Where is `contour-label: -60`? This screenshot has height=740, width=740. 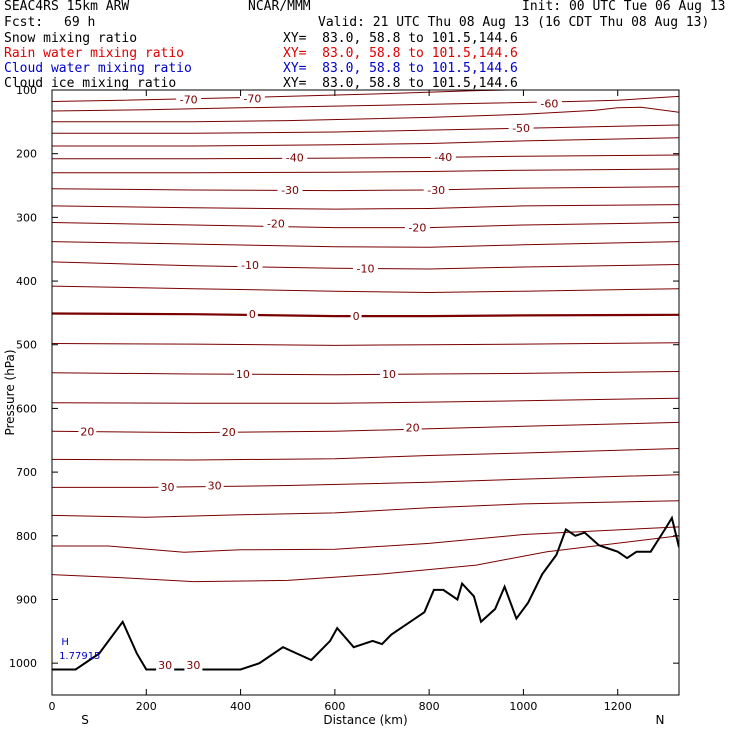
contour-label: -60 is located at coordinates (549, 103).